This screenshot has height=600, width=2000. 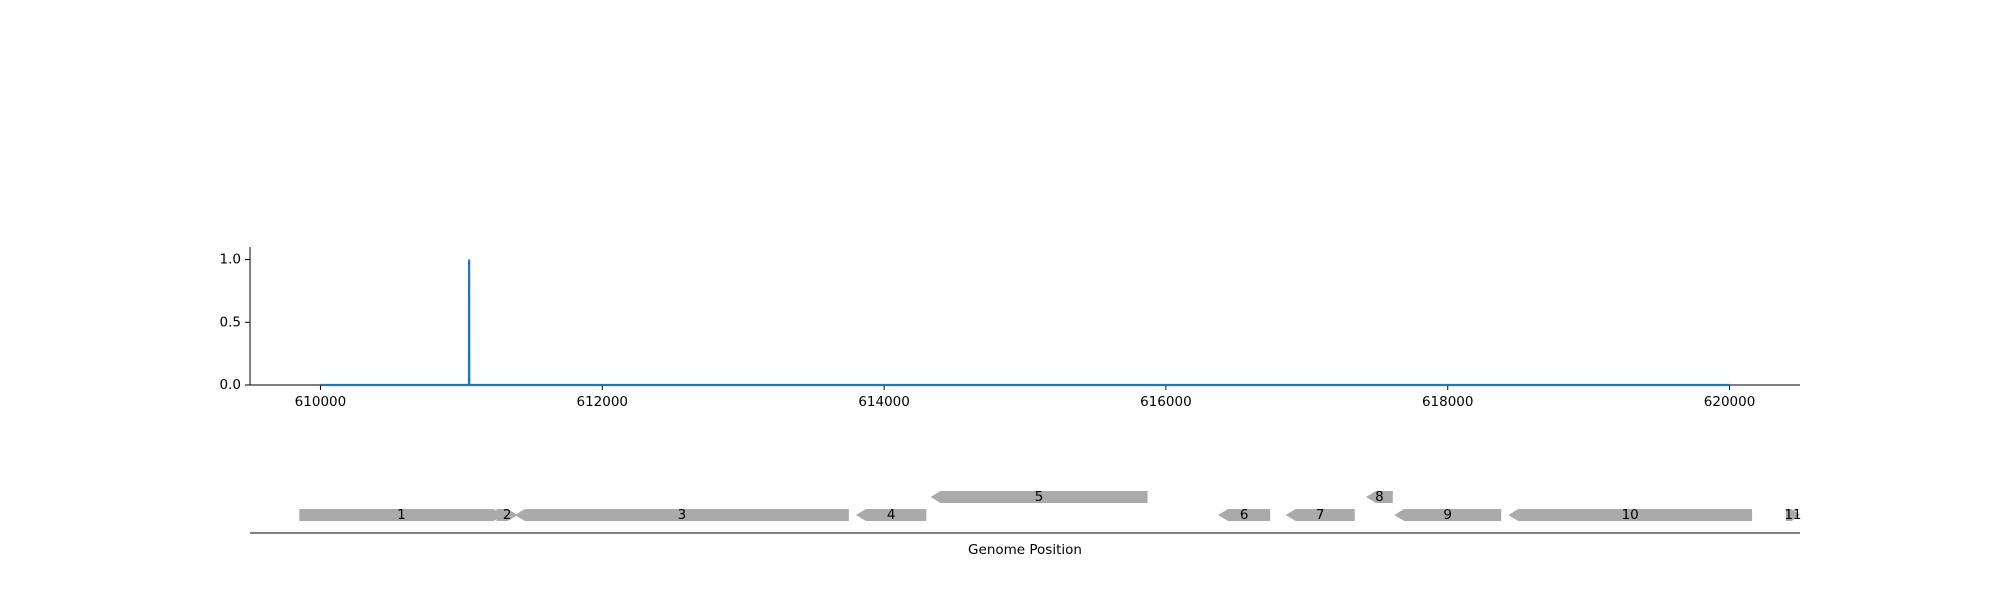 What do you see at coordinates (884, 402) in the screenshot?
I see `x-tick-label: 614000` at bounding box center [884, 402].